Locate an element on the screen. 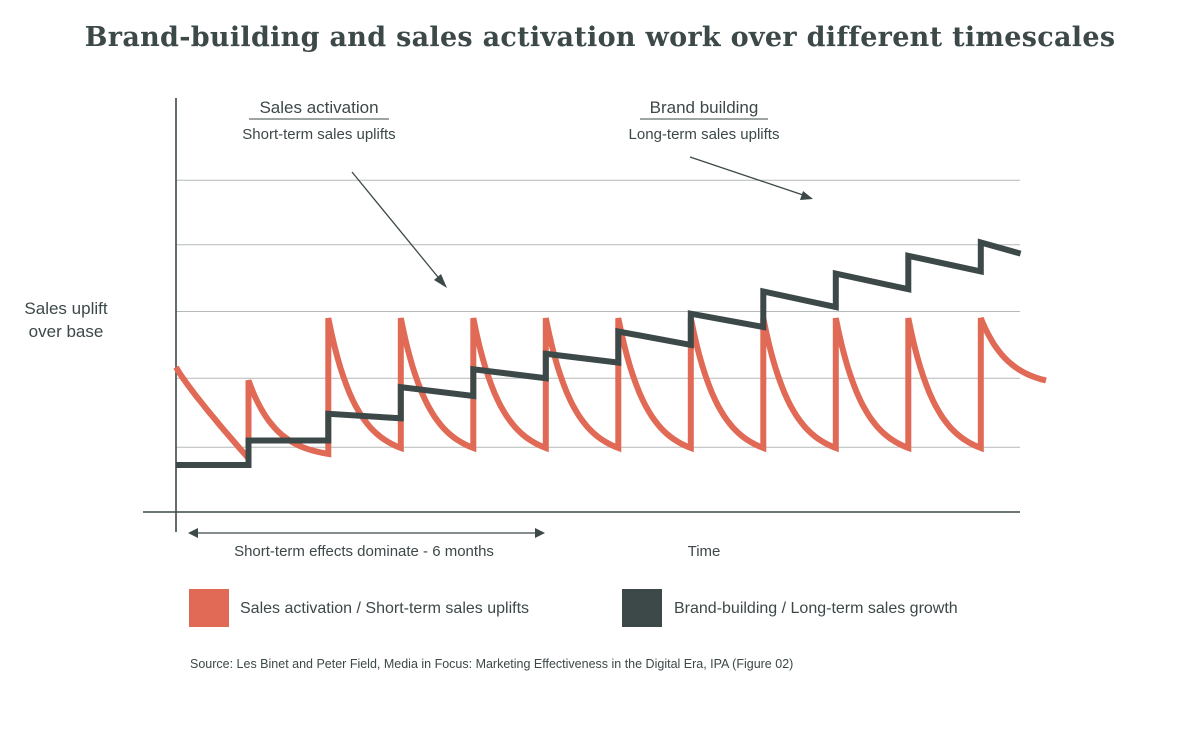  short-term-span-arrowhead-left is located at coordinates (193, 533).